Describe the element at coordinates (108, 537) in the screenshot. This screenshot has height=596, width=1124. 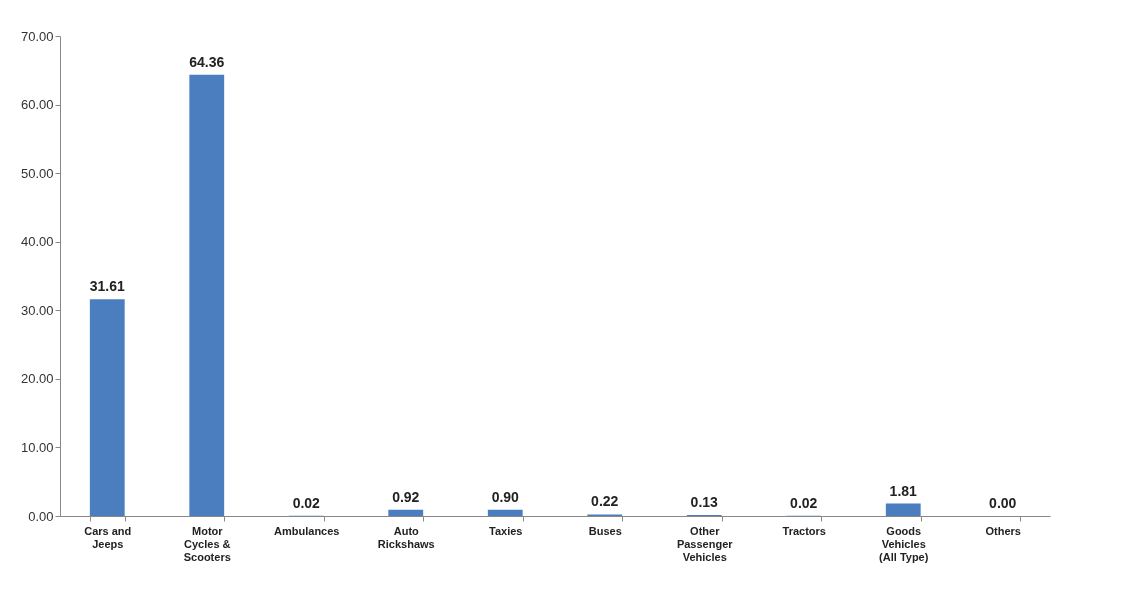
I see `x-tick-label: Cars and Jeeps` at that location.